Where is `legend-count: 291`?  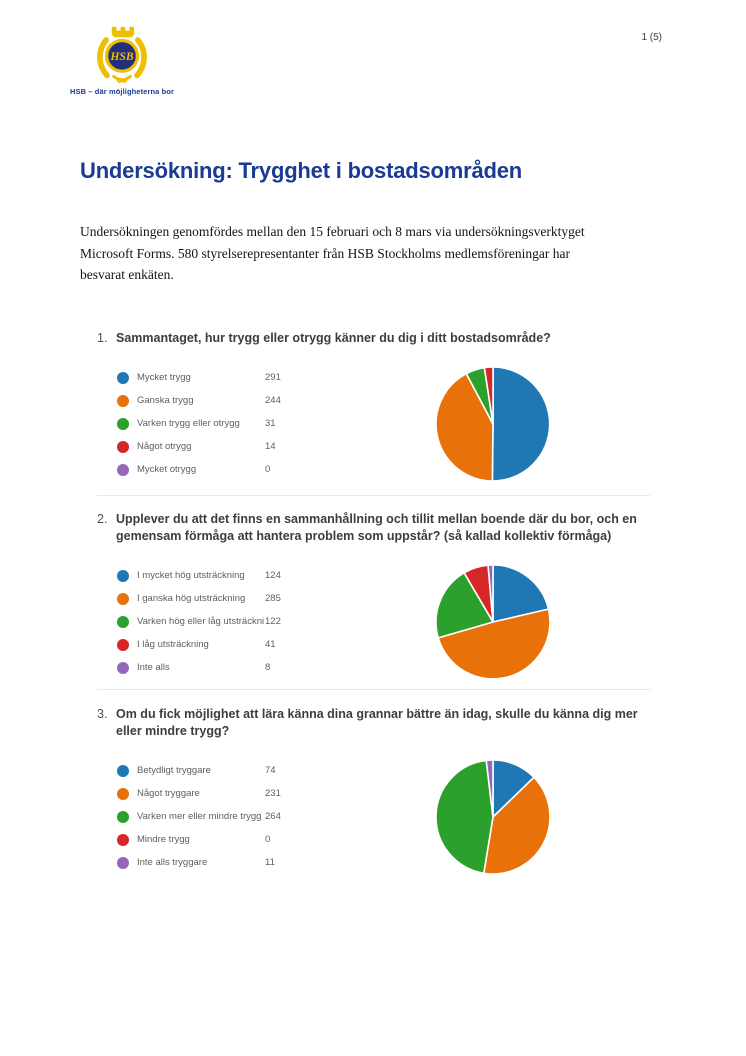 legend-count: 291 is located at coordinates (273, 377).